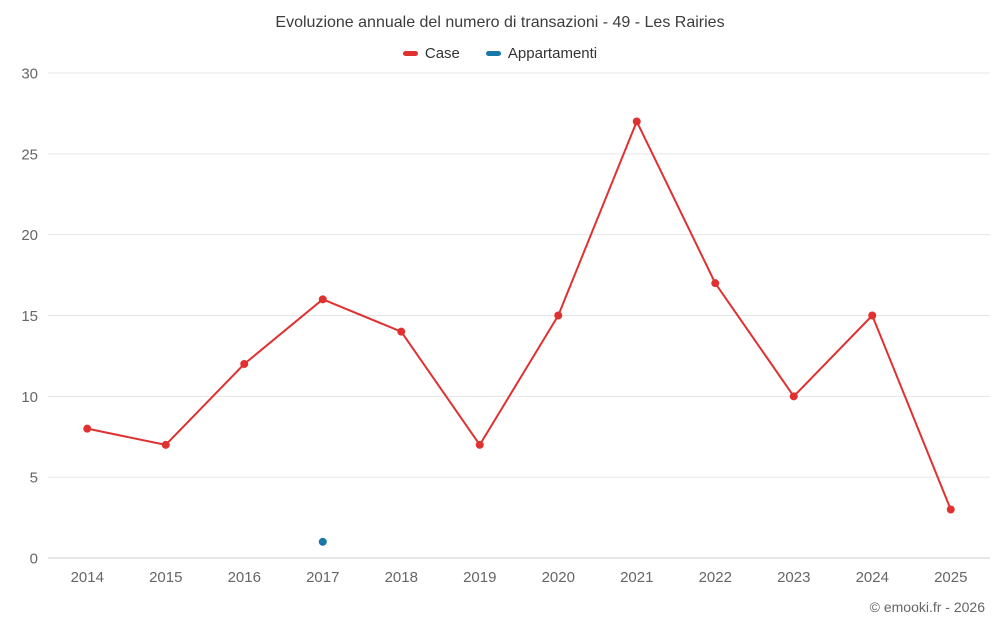 This screenshot has height=625, width=1000. Describe the element at coordinates (715, 577) in the screenshot. I see `x-tick-label: 2022` at that location.